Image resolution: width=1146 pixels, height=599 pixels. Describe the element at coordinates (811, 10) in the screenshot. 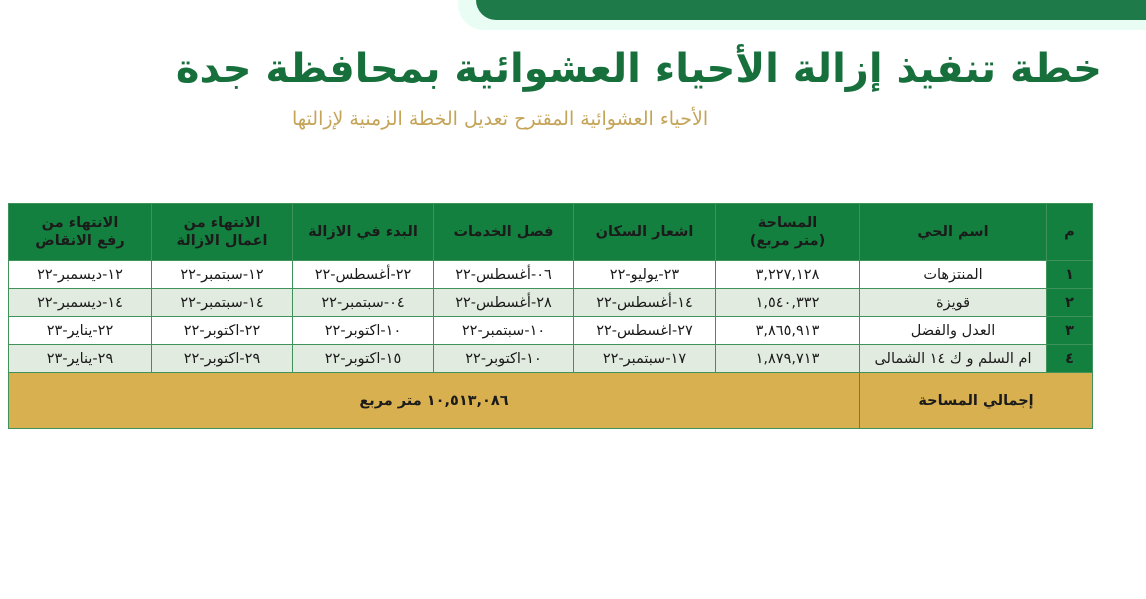

I see `banner-bar` at that location.